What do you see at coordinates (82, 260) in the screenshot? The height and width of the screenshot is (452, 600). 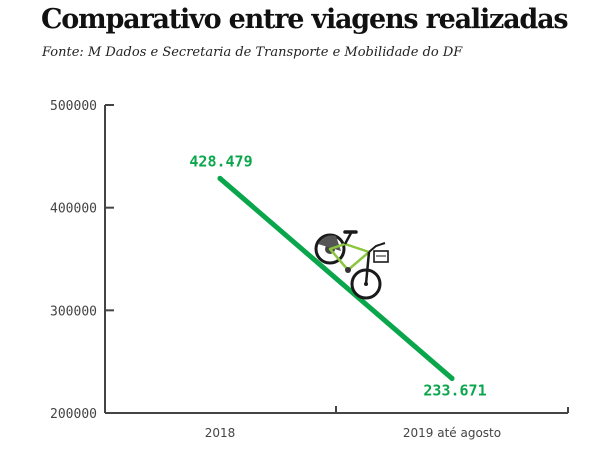 I see `y-tick-labels: 500000 400000 300000 200000` at bounding box center [82, 260].